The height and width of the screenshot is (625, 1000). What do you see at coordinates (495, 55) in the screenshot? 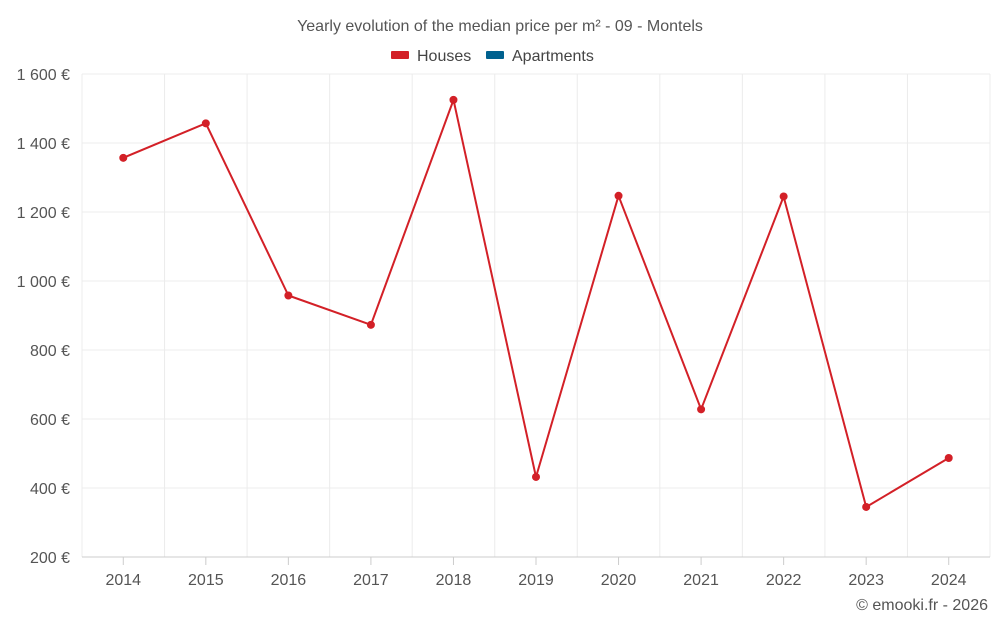
I see `legend-swatch-apartments` at bounding box center [495, 55].